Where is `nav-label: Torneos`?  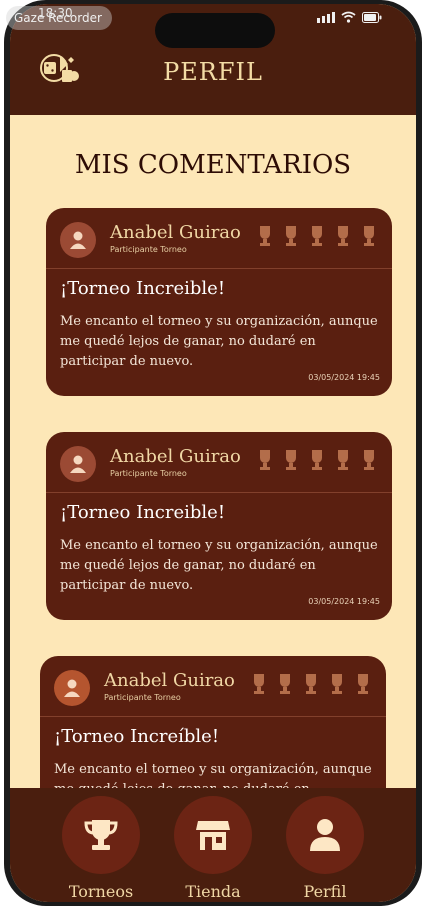 nav-label: Torneos is located at coordinates (101, 891).